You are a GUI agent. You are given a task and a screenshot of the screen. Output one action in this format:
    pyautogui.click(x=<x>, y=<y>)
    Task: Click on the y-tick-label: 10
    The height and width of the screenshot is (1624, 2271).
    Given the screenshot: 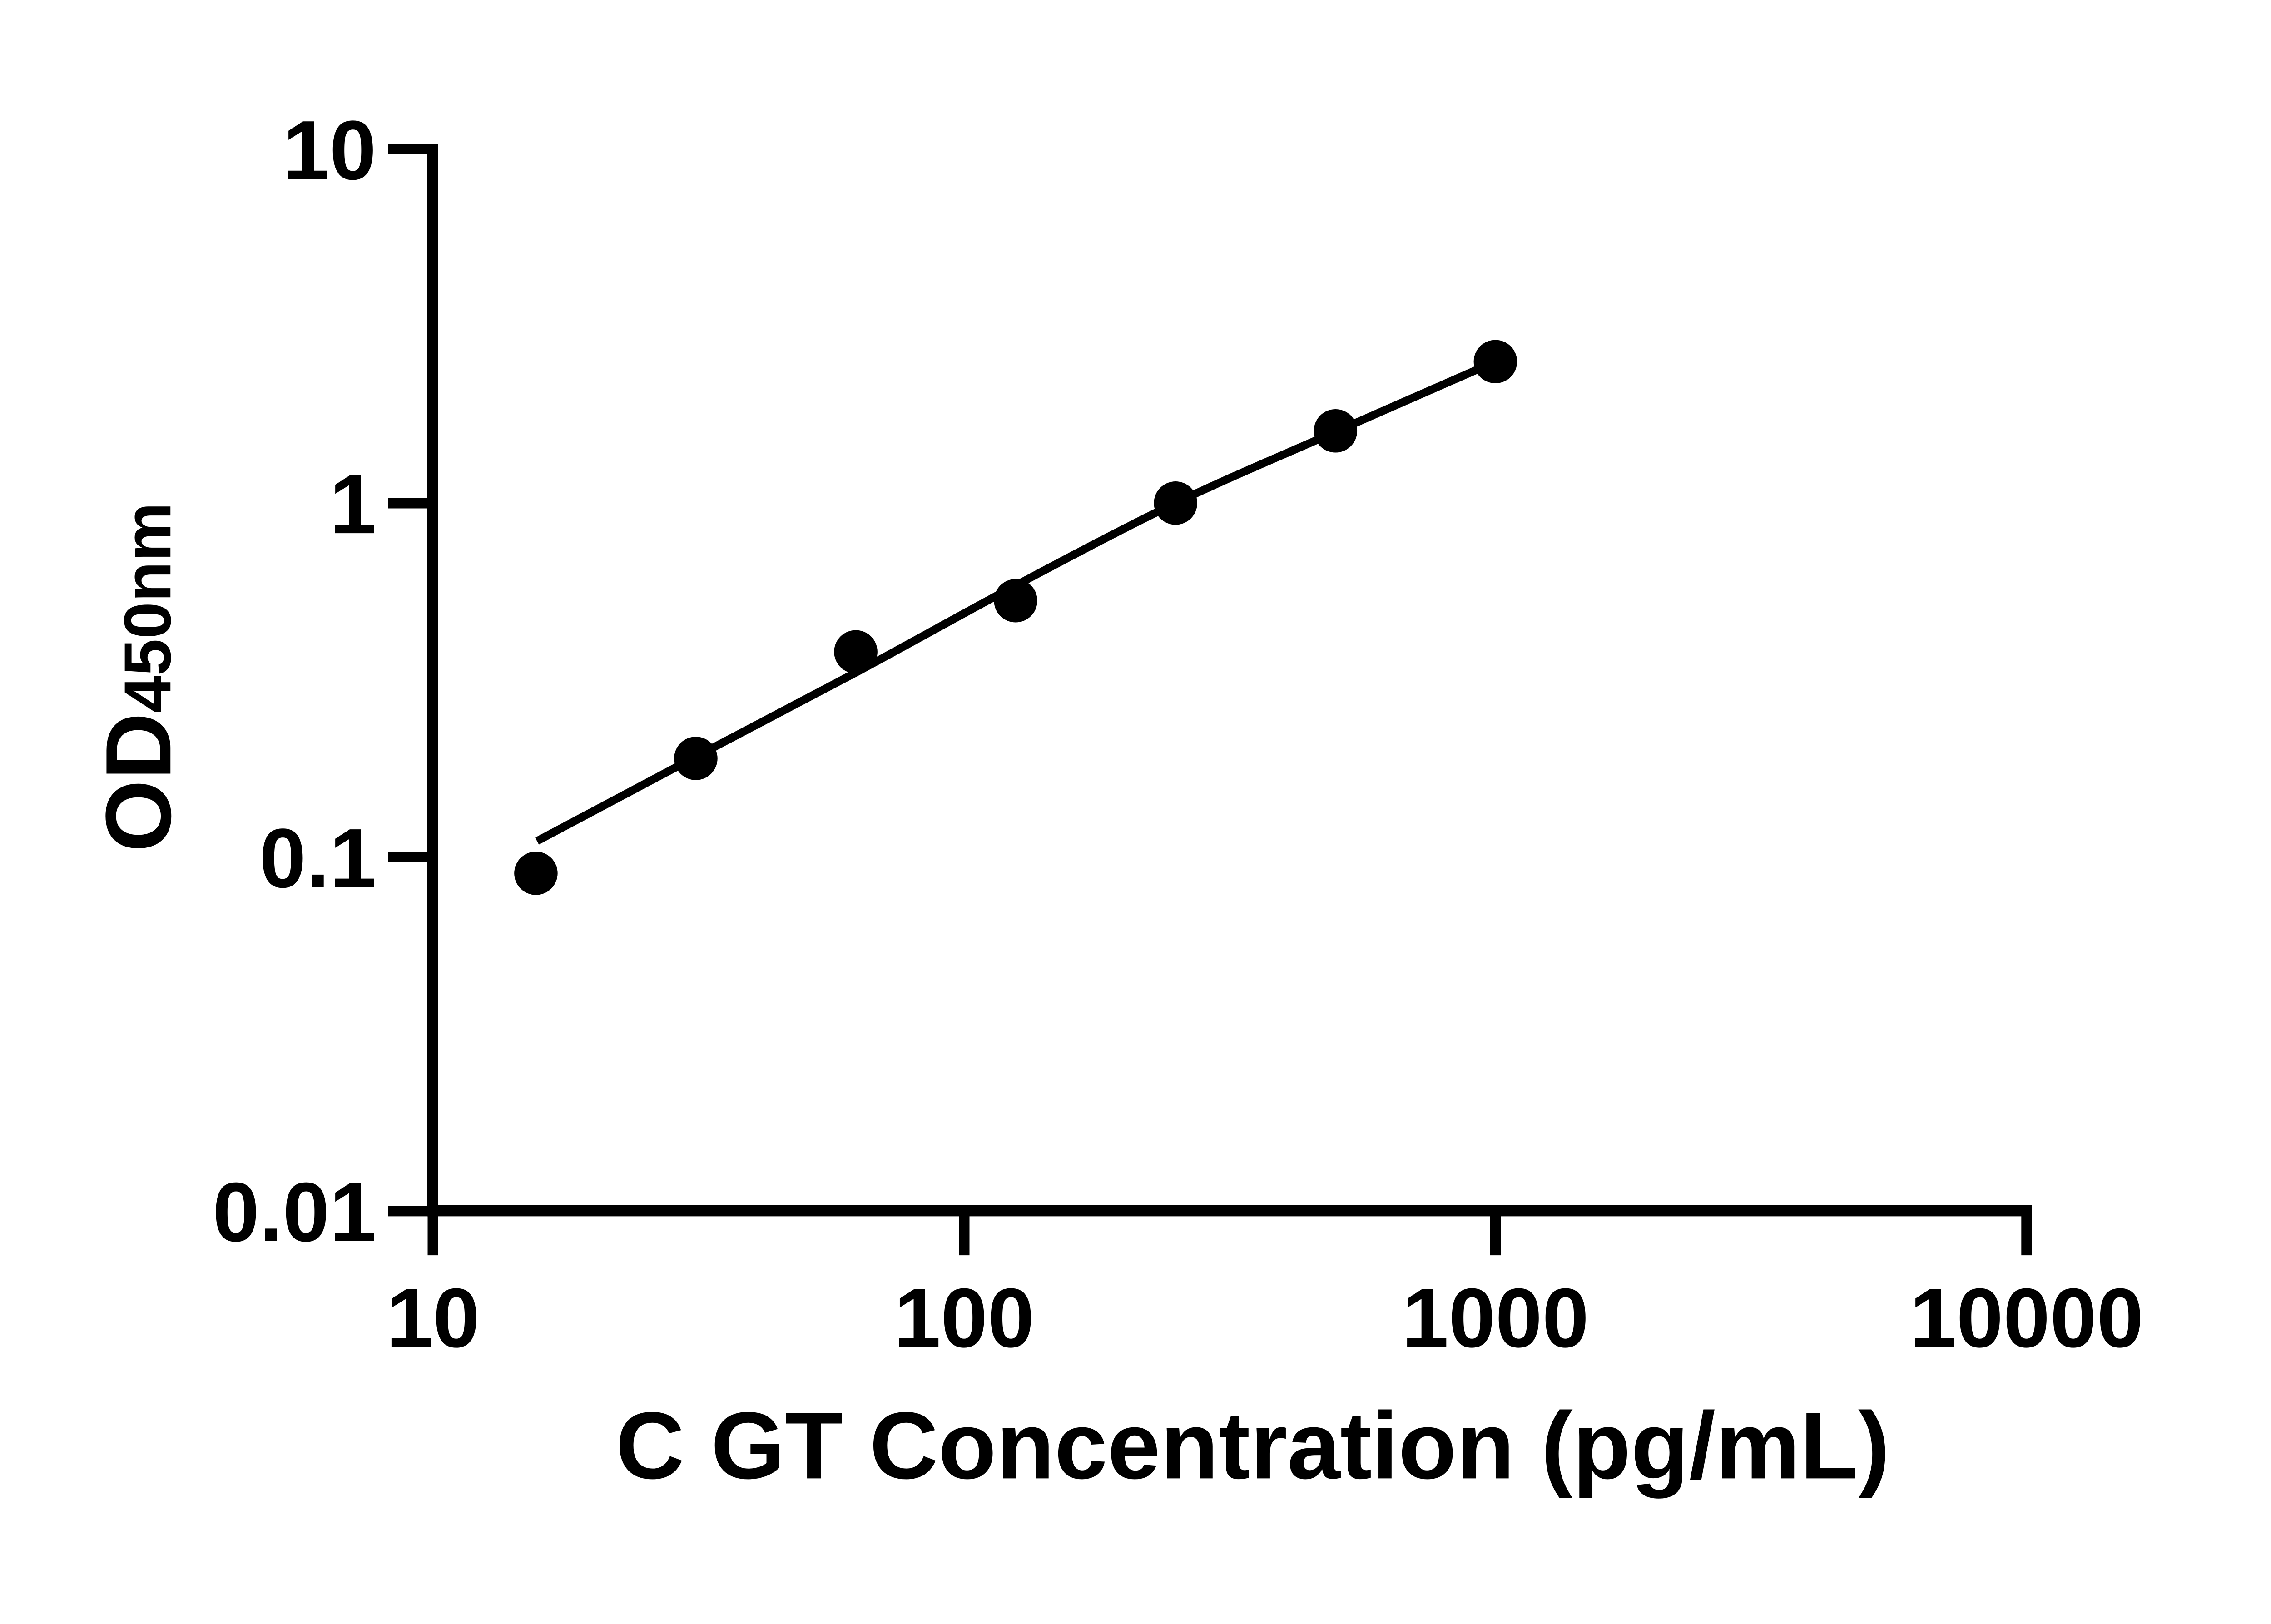 What is the action you would take?
    pyautogui.click(x=329, y=151)
    